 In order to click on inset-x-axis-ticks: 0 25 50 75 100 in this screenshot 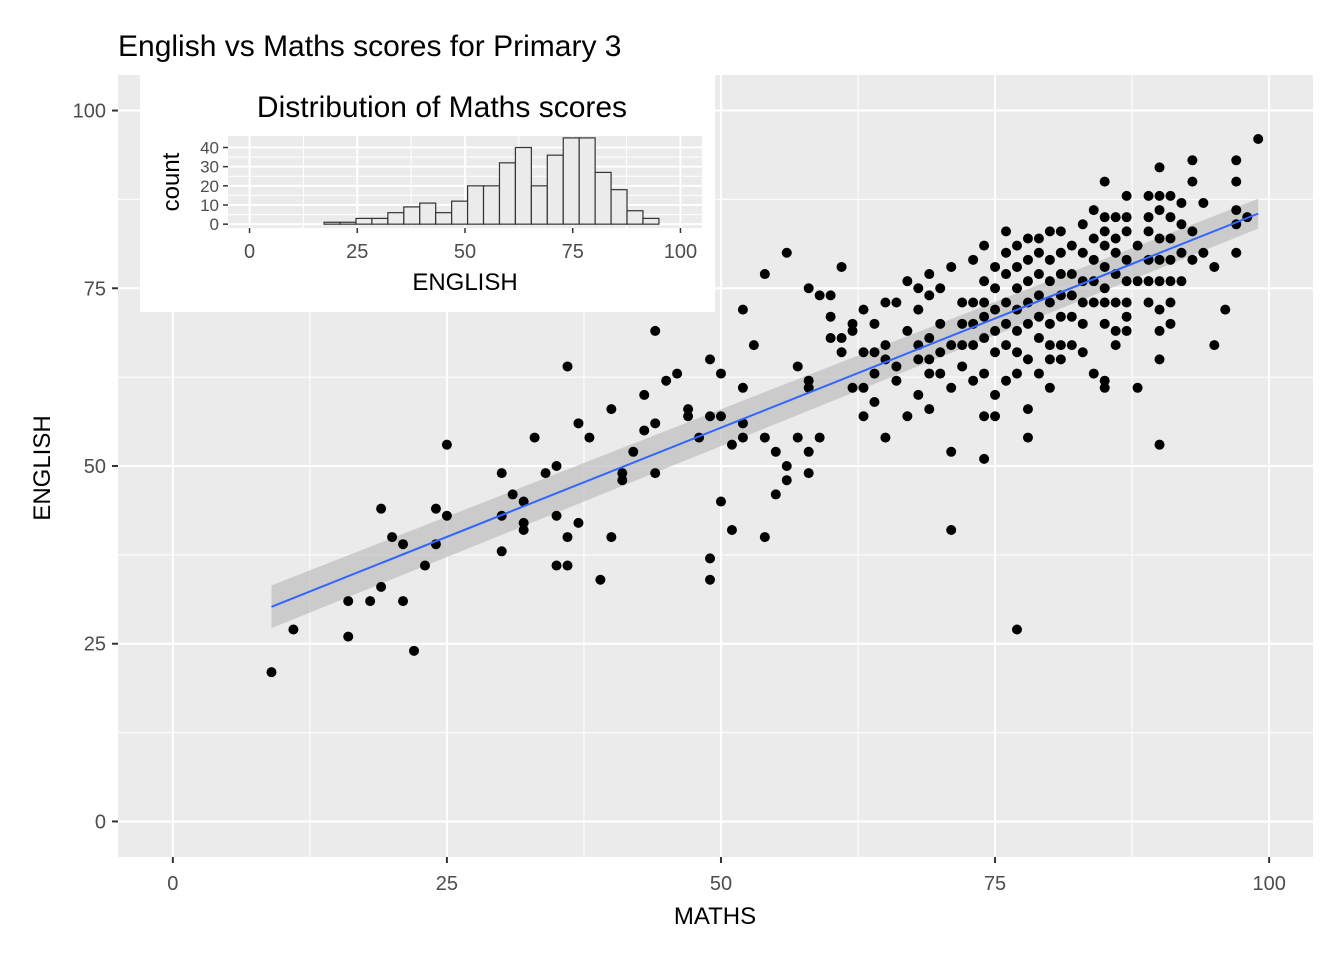, I will do `click(470, 245)`.